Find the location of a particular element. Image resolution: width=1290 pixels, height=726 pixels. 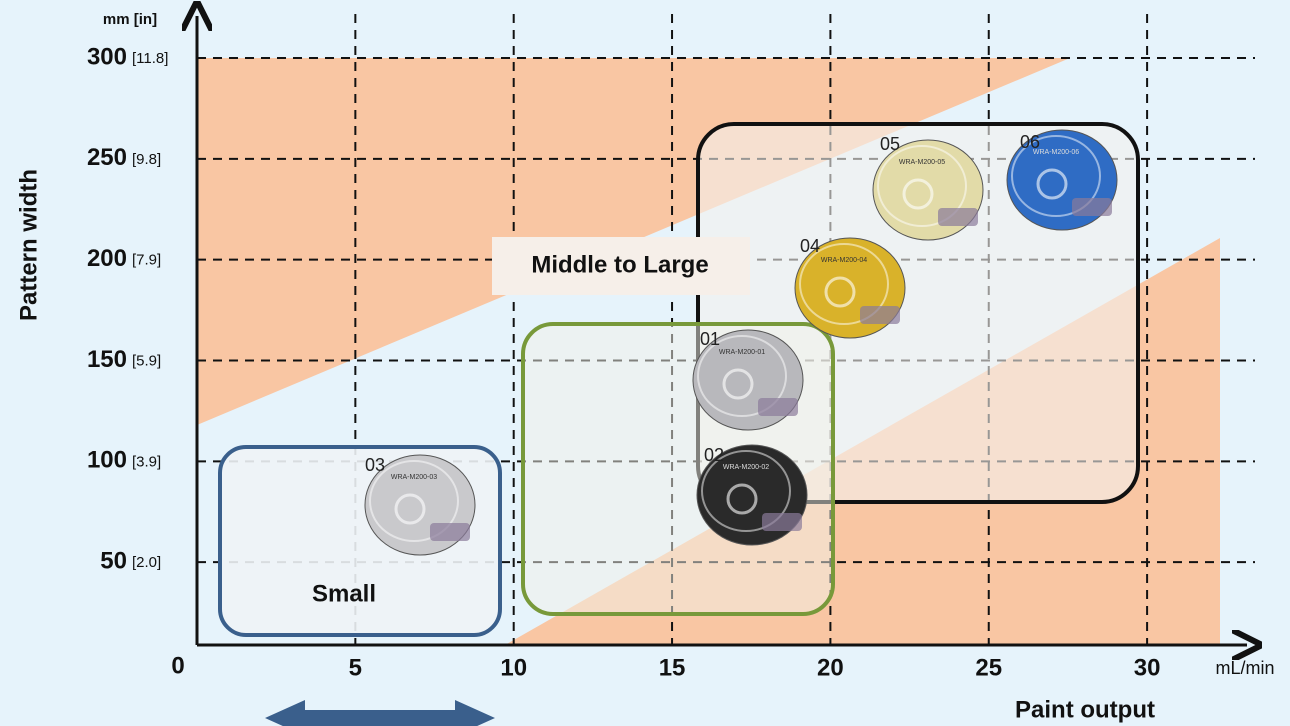

y-tick-label: 300 is located at coordinates (107, 56).